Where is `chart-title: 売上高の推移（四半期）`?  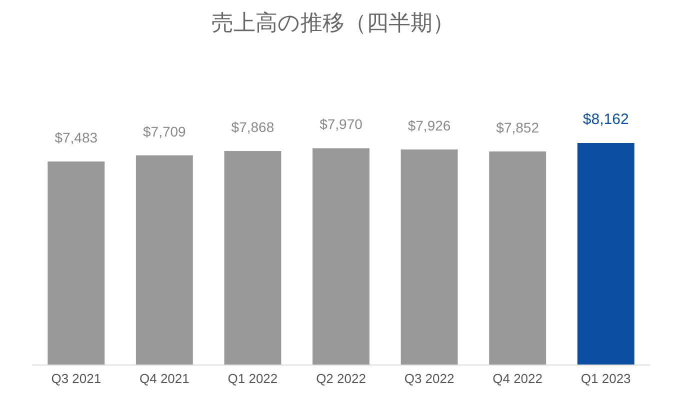 chart-title: 売上高の推移（四半期） is located at coordinates (333, 22).